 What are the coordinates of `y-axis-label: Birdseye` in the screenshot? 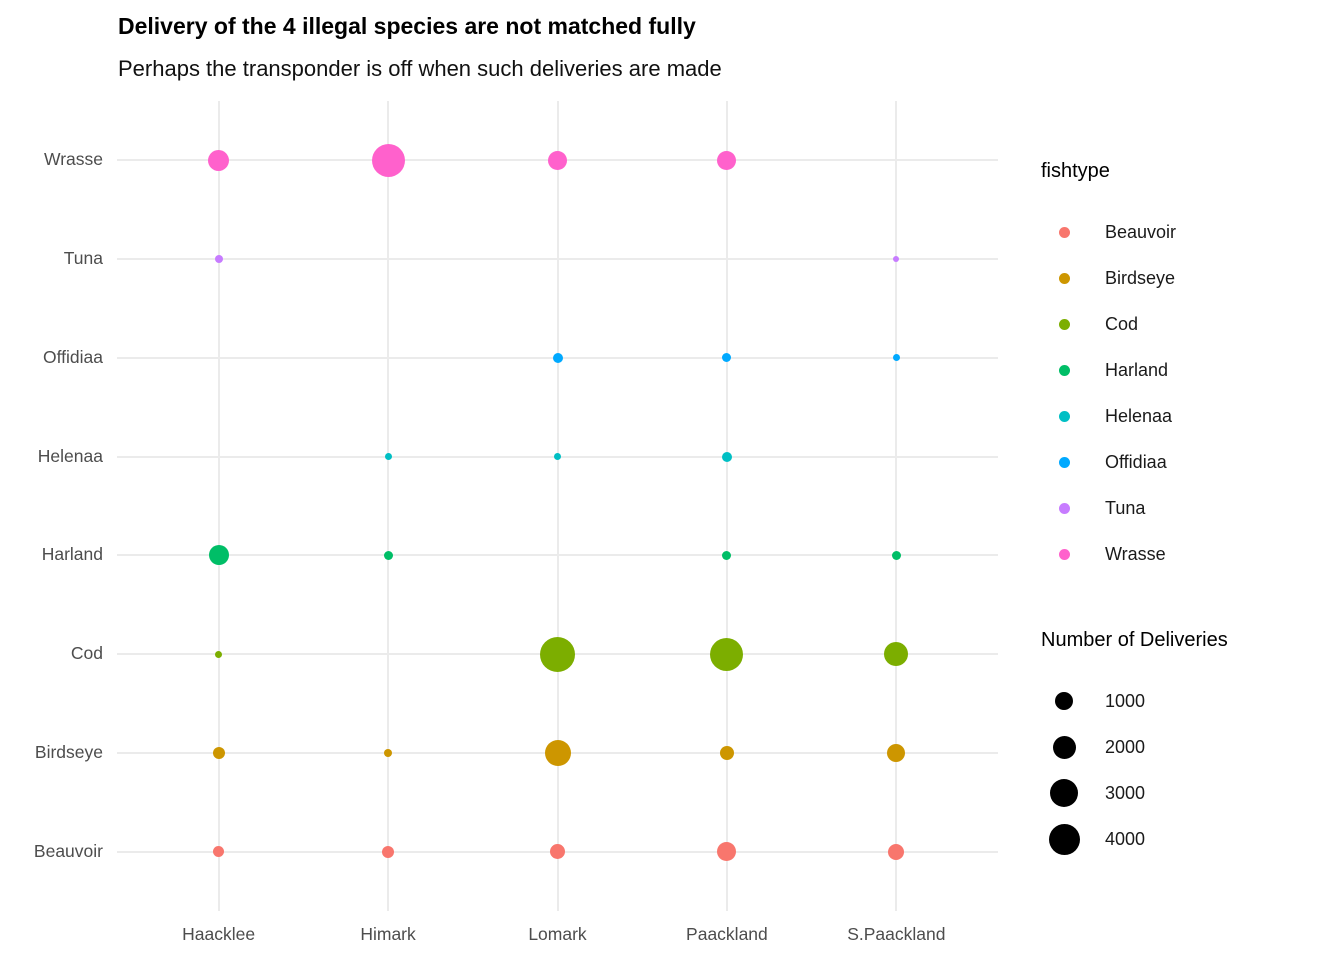 It's located at (68, 751).